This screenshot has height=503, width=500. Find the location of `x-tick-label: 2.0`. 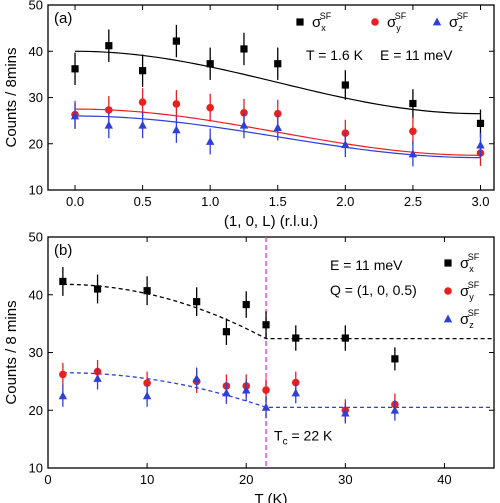

x-tick-label: 2.0 is located at coordinates (345, 201).